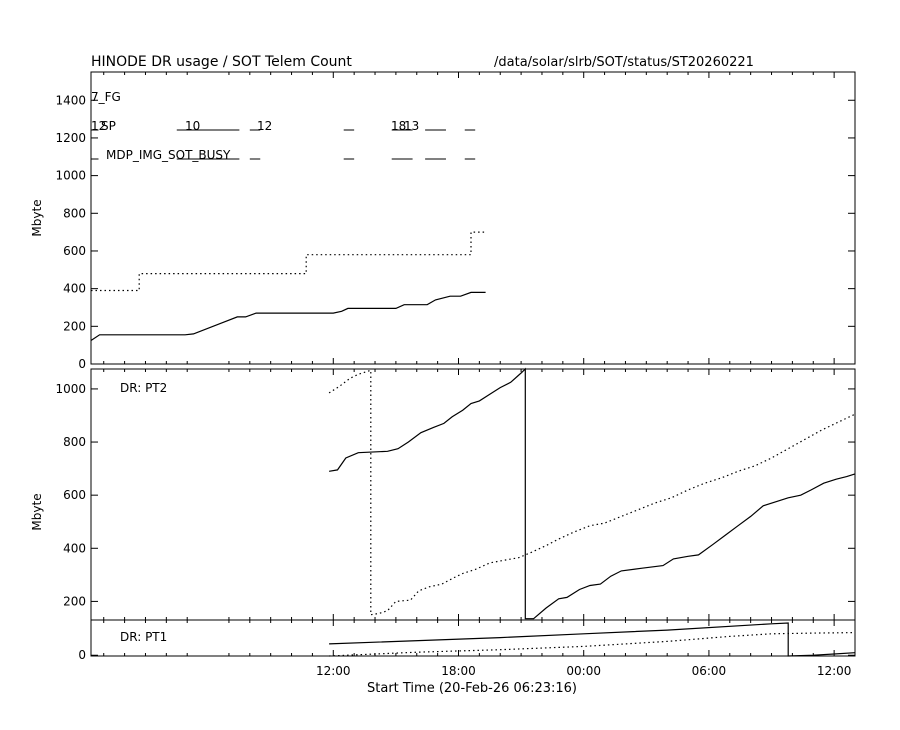 The image size is (900, 730). I want to click on pt1-panel-frame, so click(473, 638).